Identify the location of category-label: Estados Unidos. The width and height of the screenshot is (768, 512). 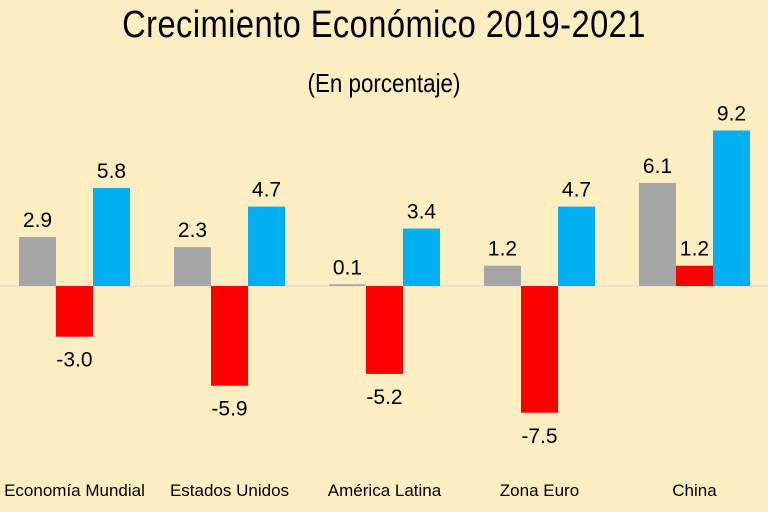
(229, 490).